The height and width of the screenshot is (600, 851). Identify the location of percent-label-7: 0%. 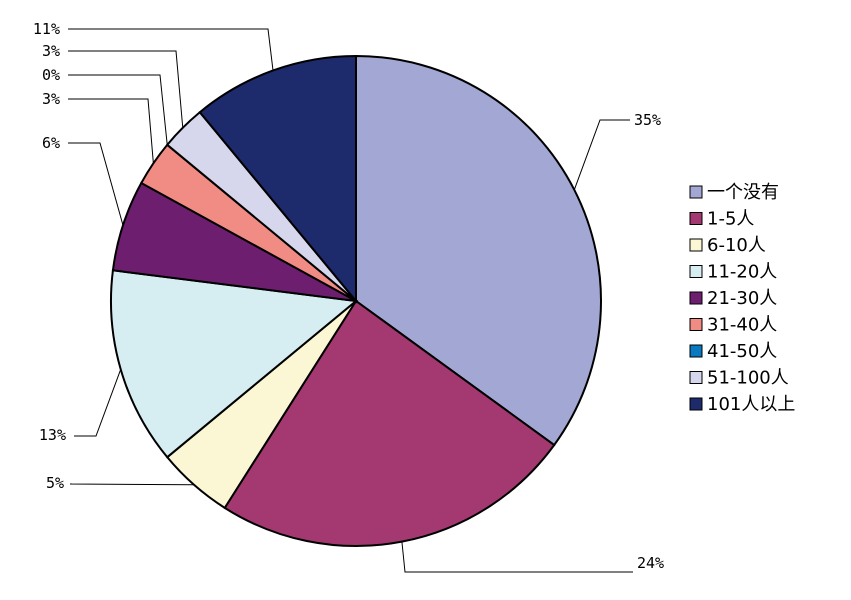
(51, 75).